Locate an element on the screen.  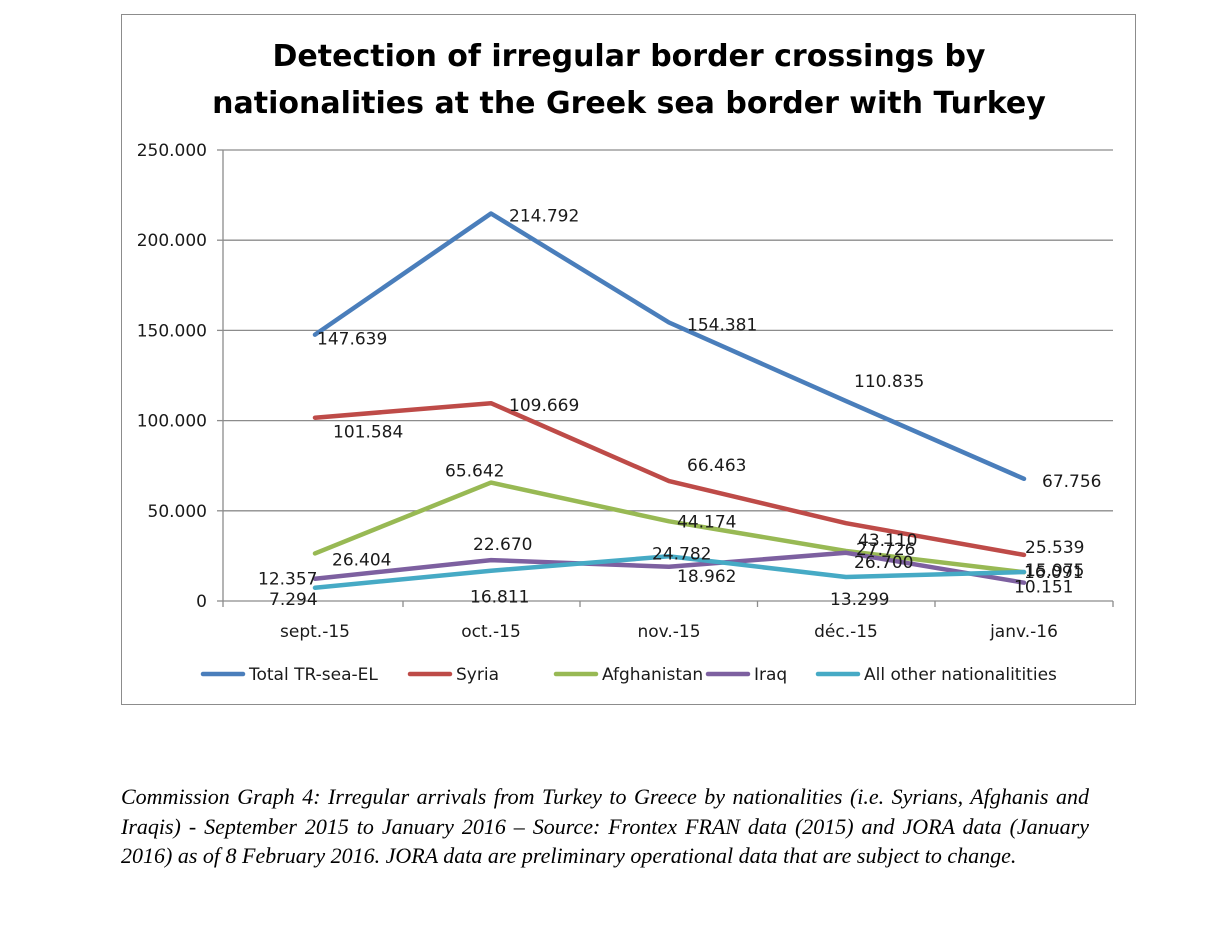
y-tick-label: 50.000 is located at coordinates (177, 512).